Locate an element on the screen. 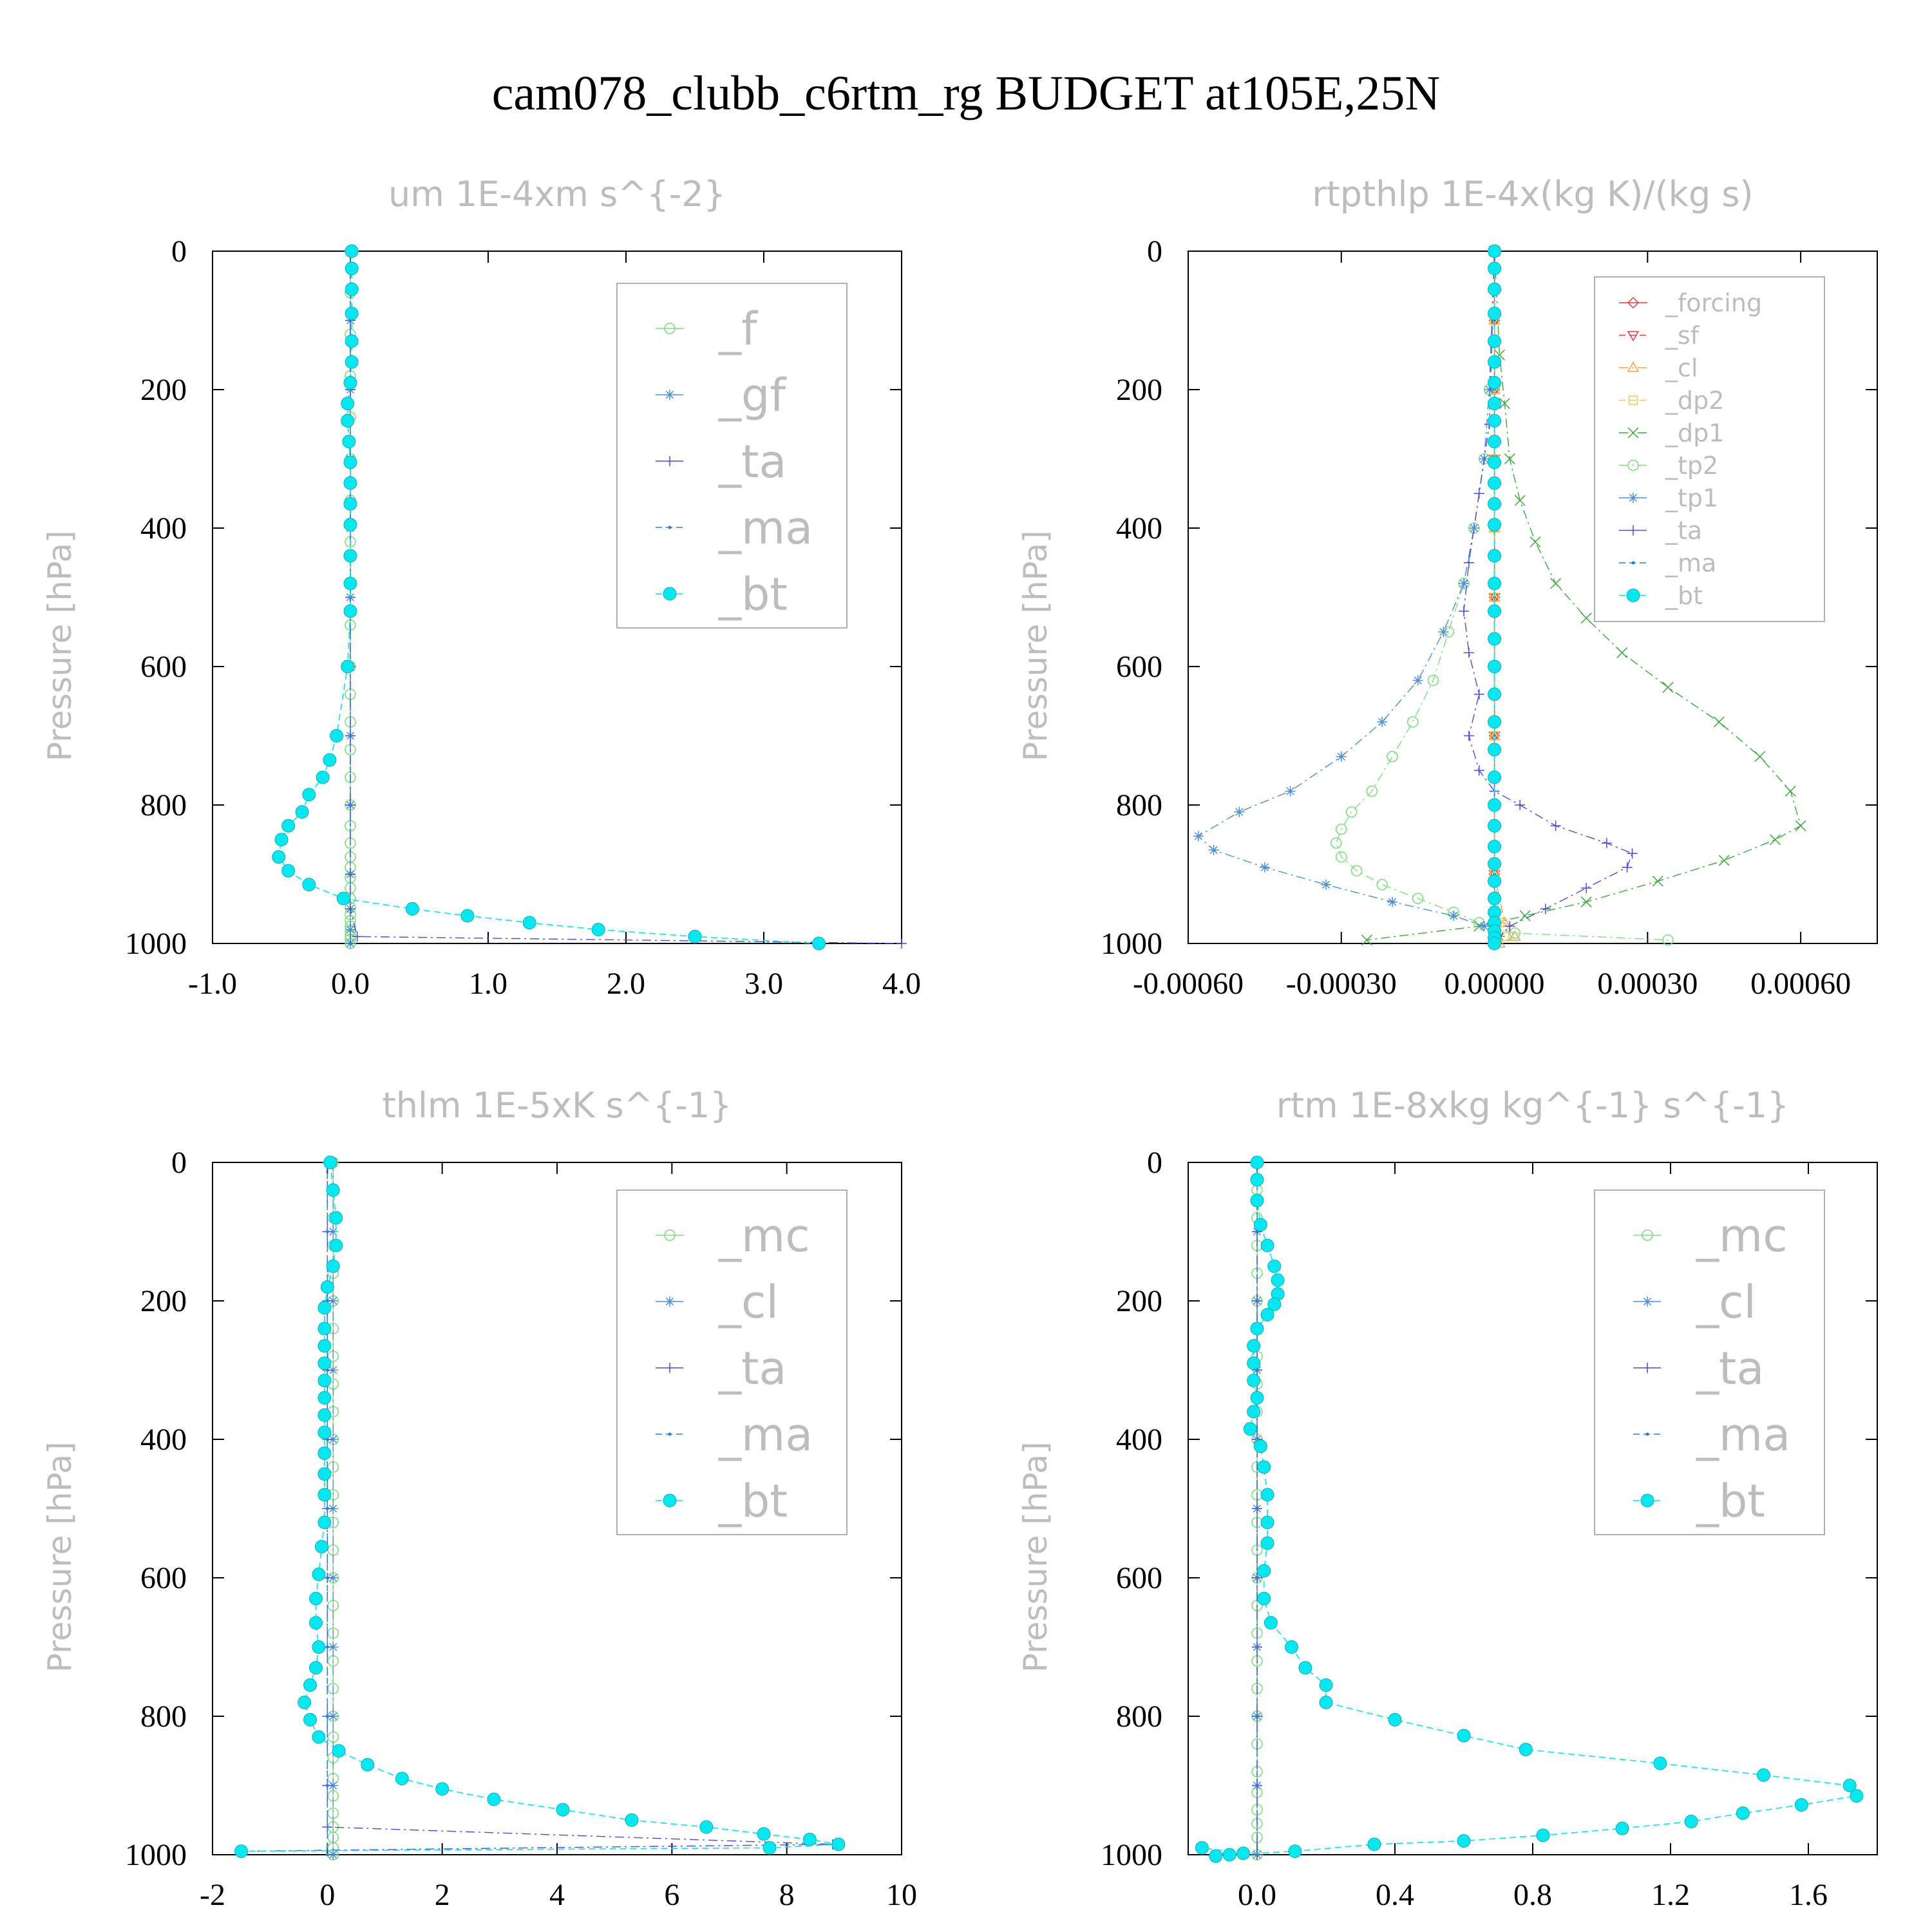 This screenshot has width=1932, height=1932. panel-title: rtm 1E-8xkg kg^{-1} s^{-1} is located at coordinates (1533, 1105).